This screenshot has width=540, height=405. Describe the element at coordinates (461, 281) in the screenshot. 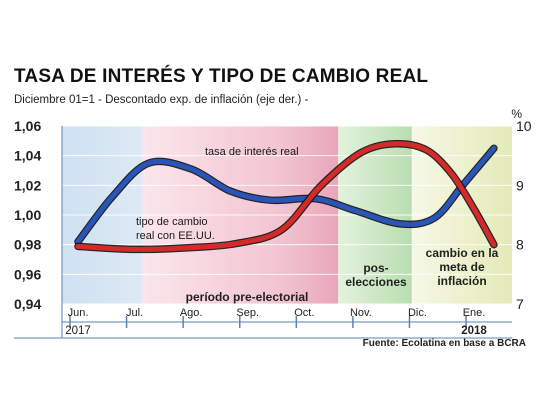

I see `period-label: inflación` at that location.